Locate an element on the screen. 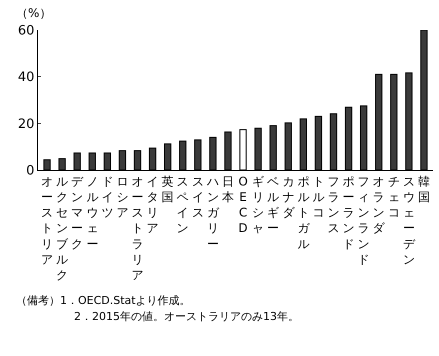 The image size is (439, 356). x-tick-label: OECD is located at coordinates (243, 205).